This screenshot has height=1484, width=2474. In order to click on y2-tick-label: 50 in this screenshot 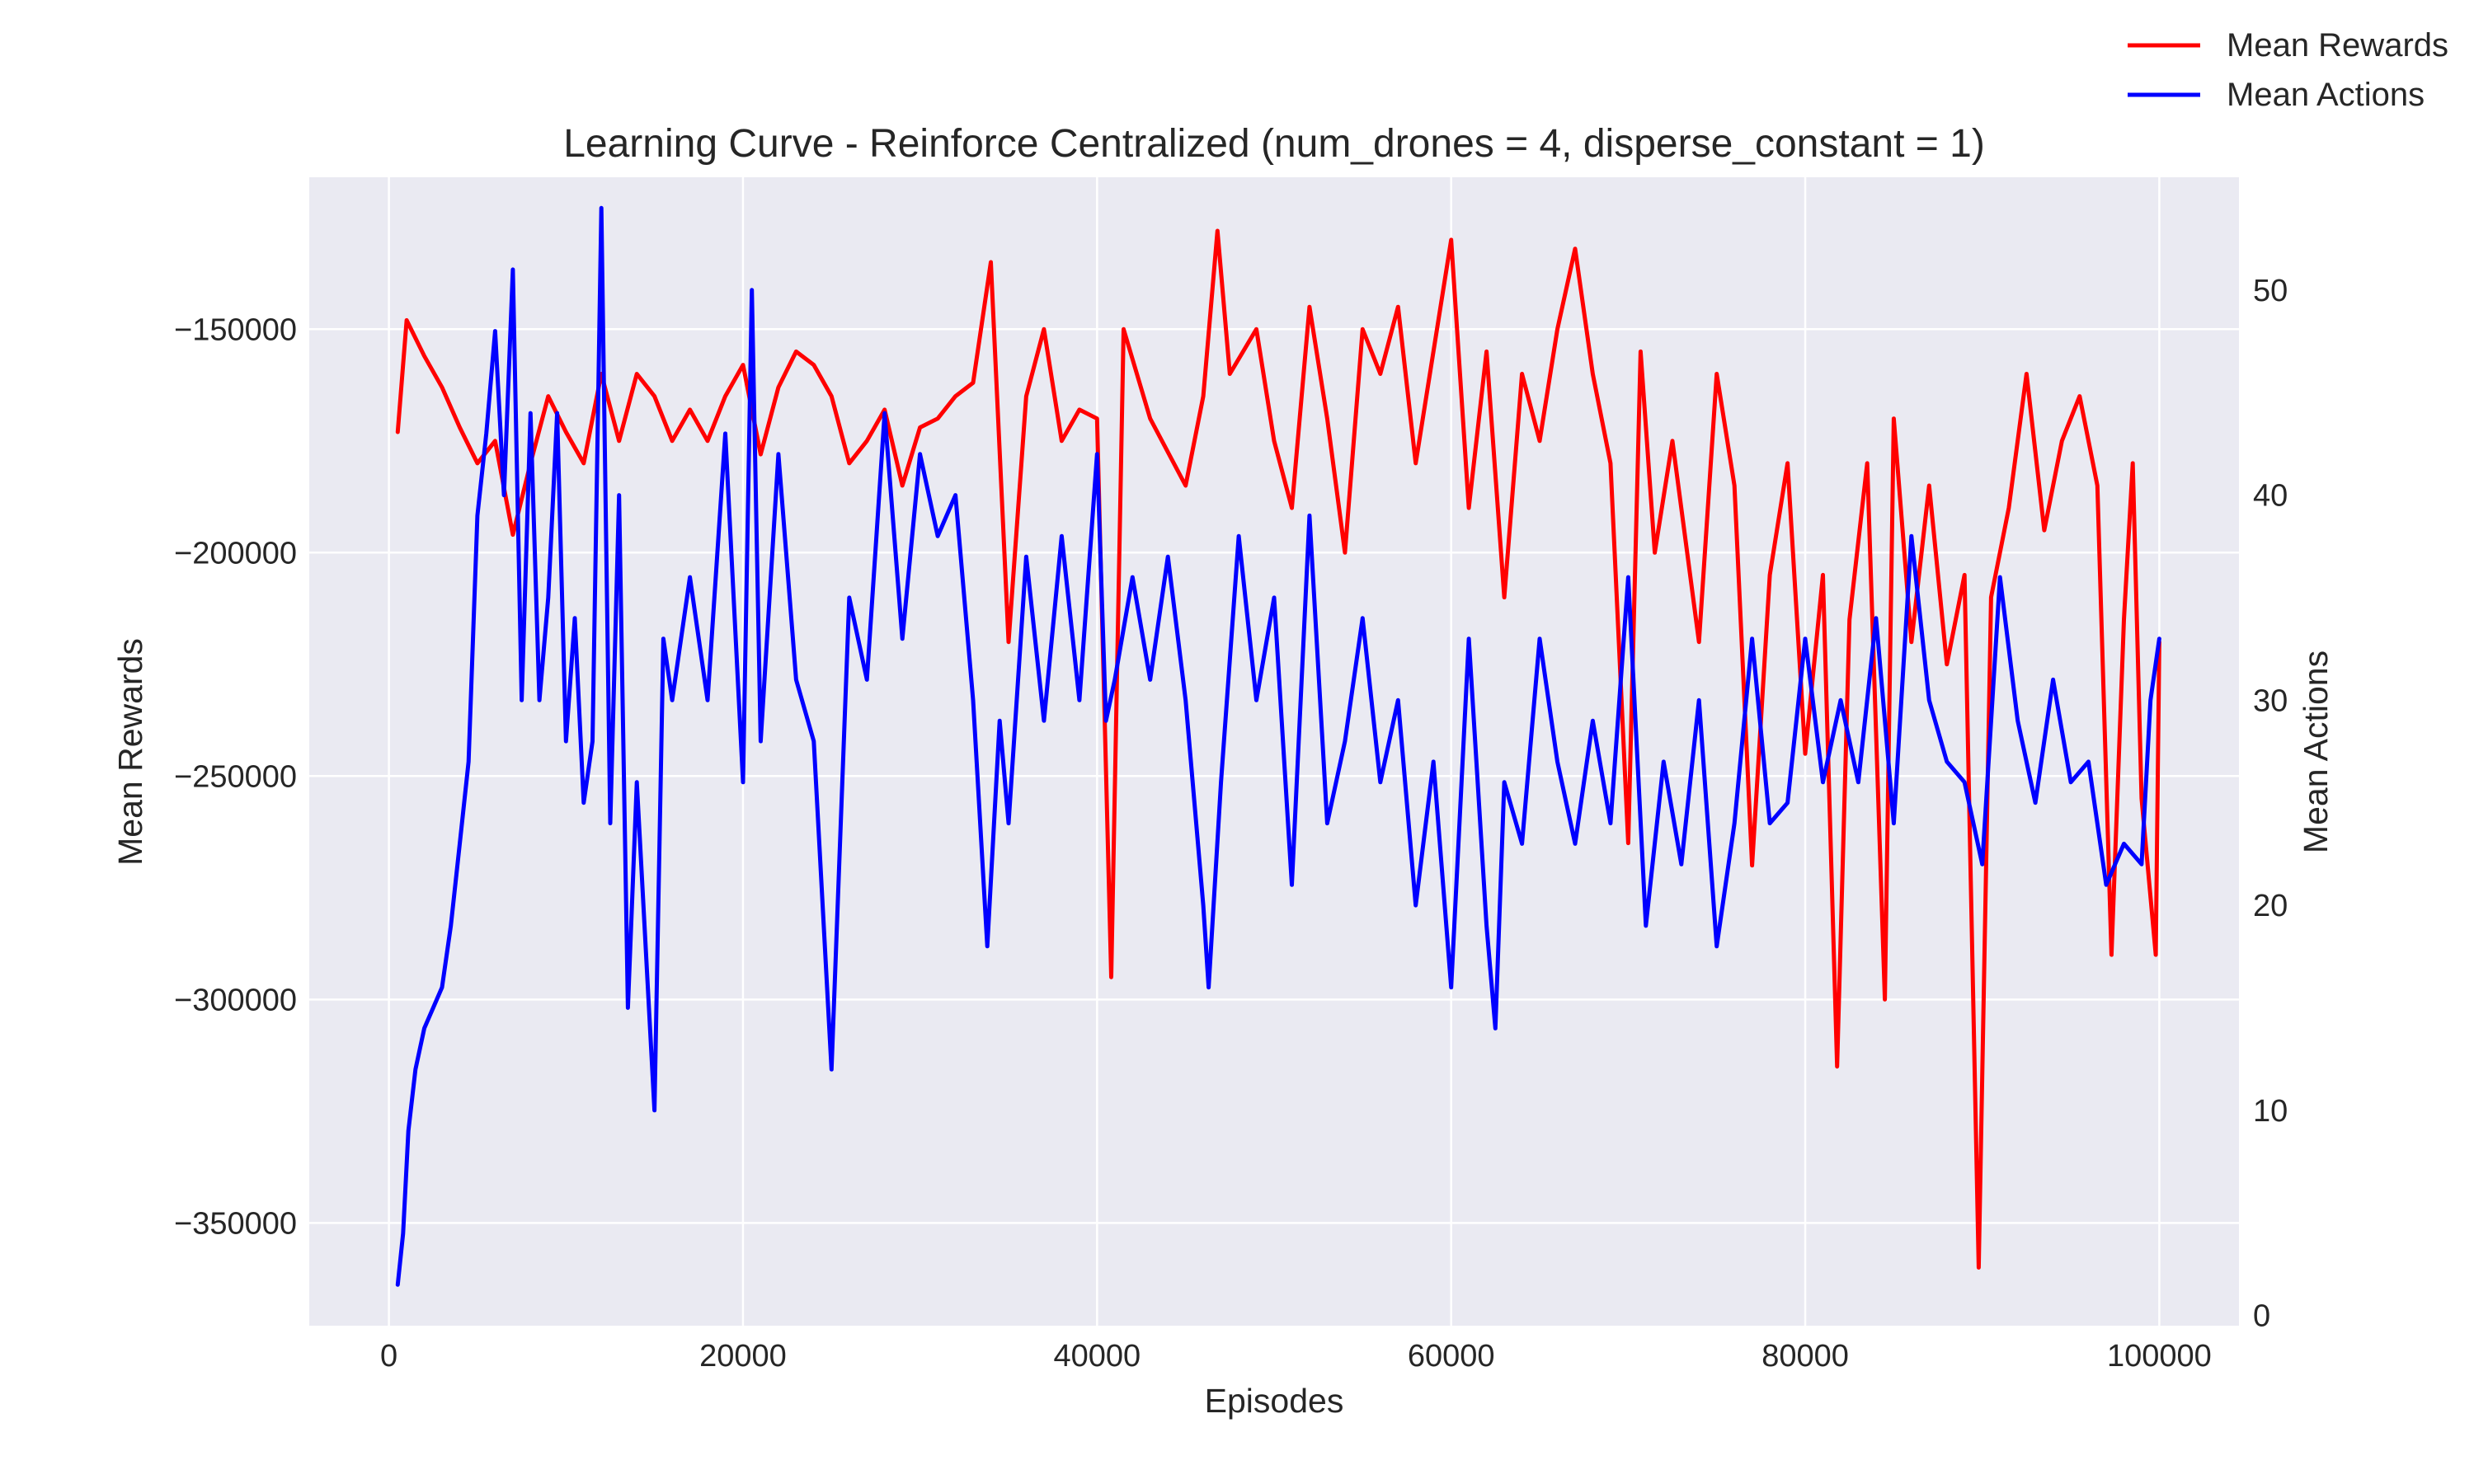, I will do `click(2270, 291)`.